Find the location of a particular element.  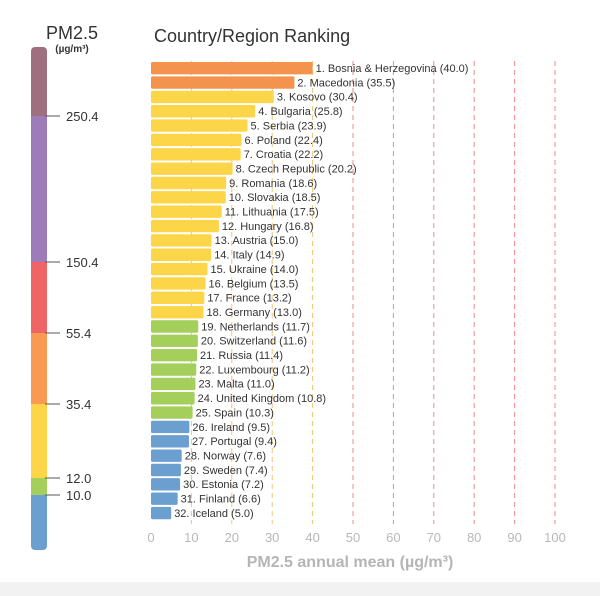

bar-label: 20. Switzerland (11.6) is located at coordinates (254, 342).